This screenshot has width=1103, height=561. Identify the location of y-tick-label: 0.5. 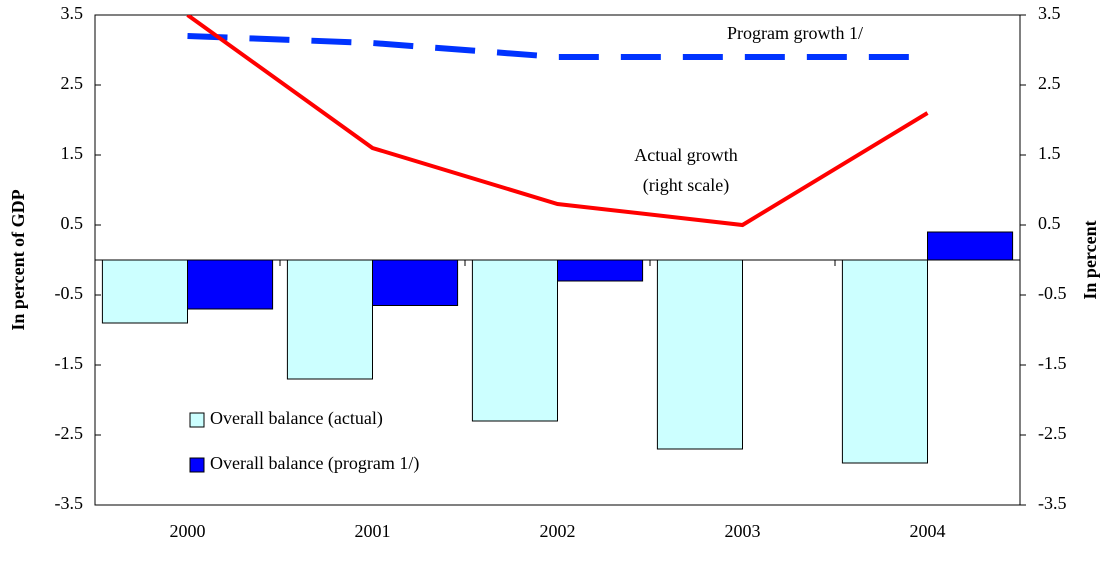
(72, 223).